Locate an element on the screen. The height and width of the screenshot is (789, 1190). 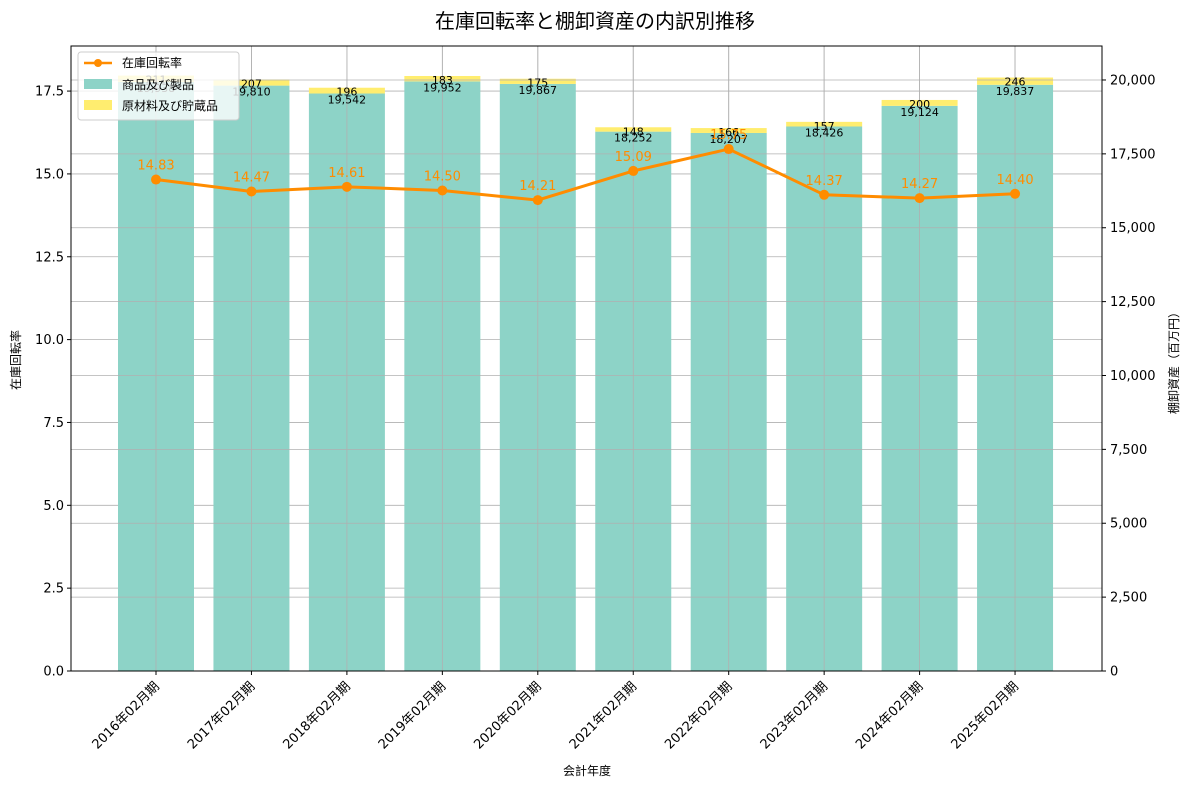
bar-products-value: 19,867 is located at coordinates (538, 90).